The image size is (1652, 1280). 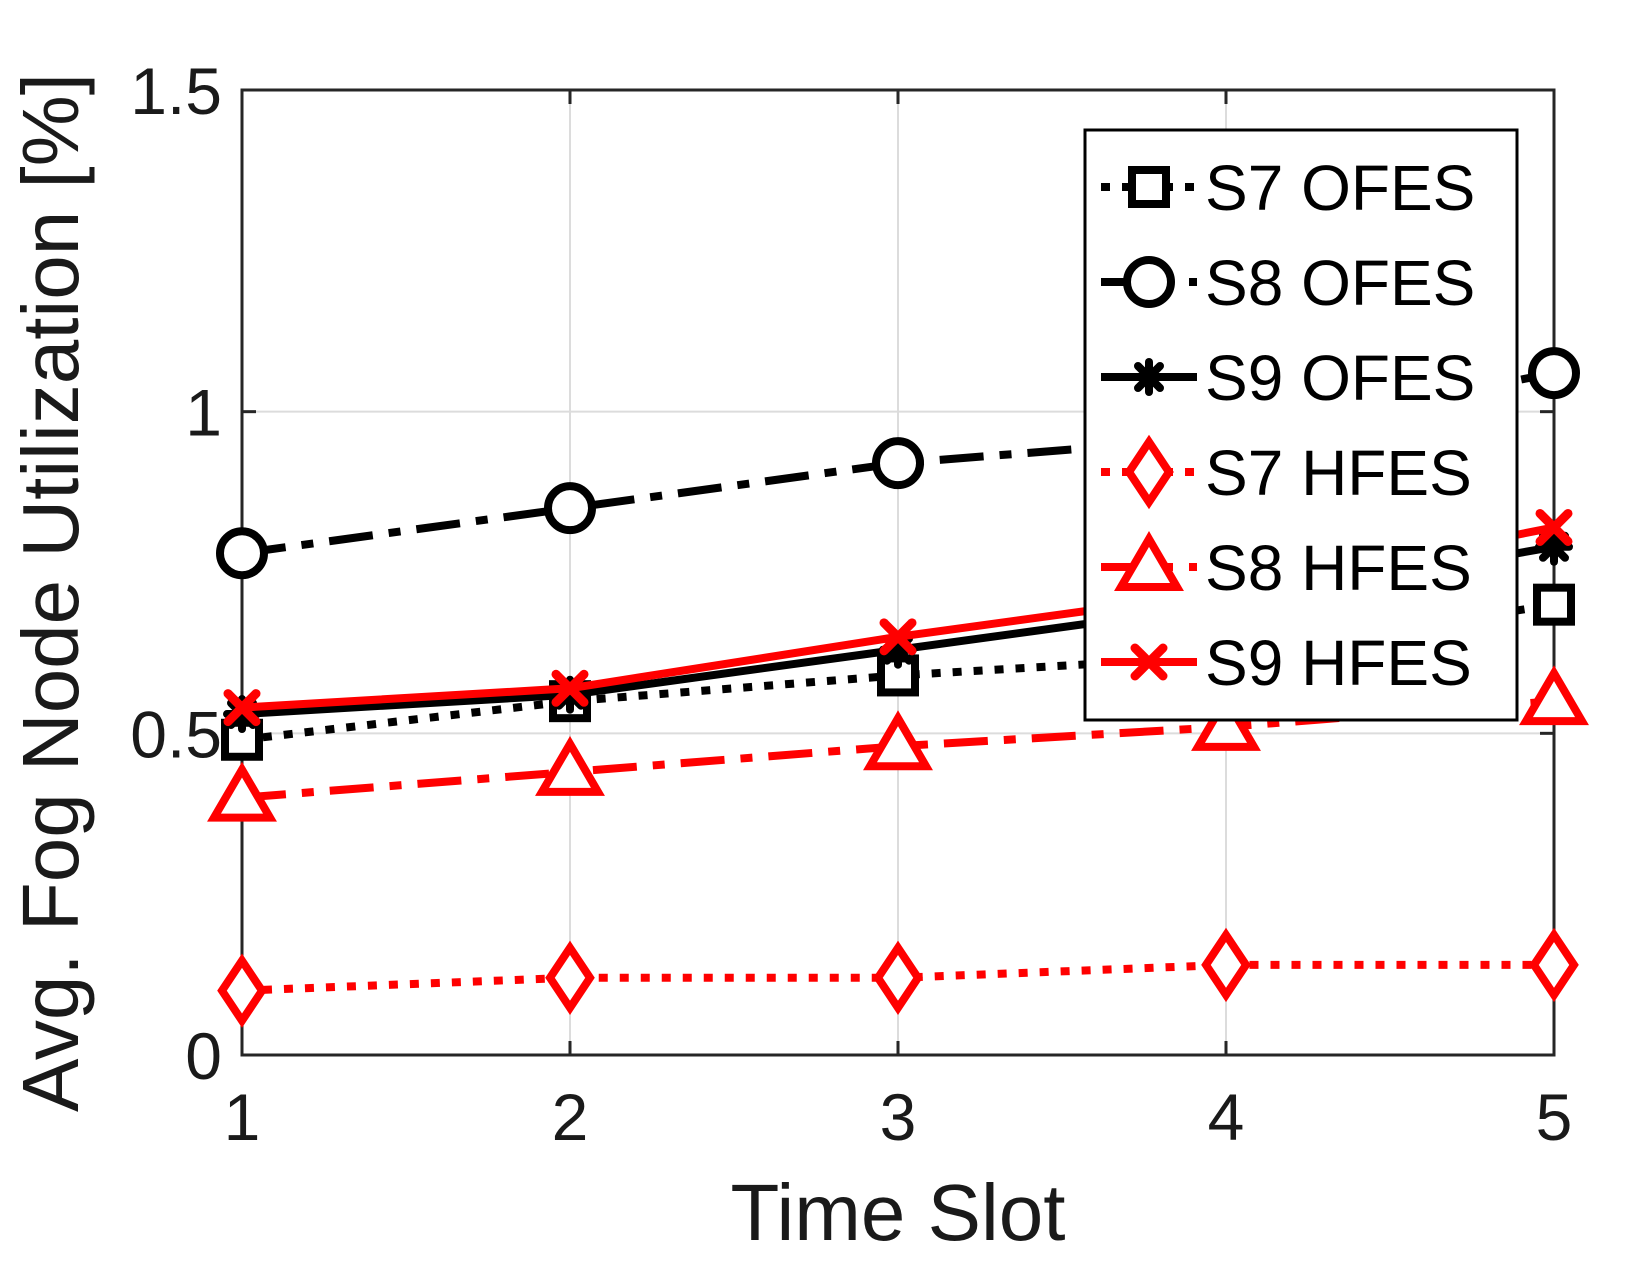 I want to click on series-s7-hfes, so click(x=898, y=977).